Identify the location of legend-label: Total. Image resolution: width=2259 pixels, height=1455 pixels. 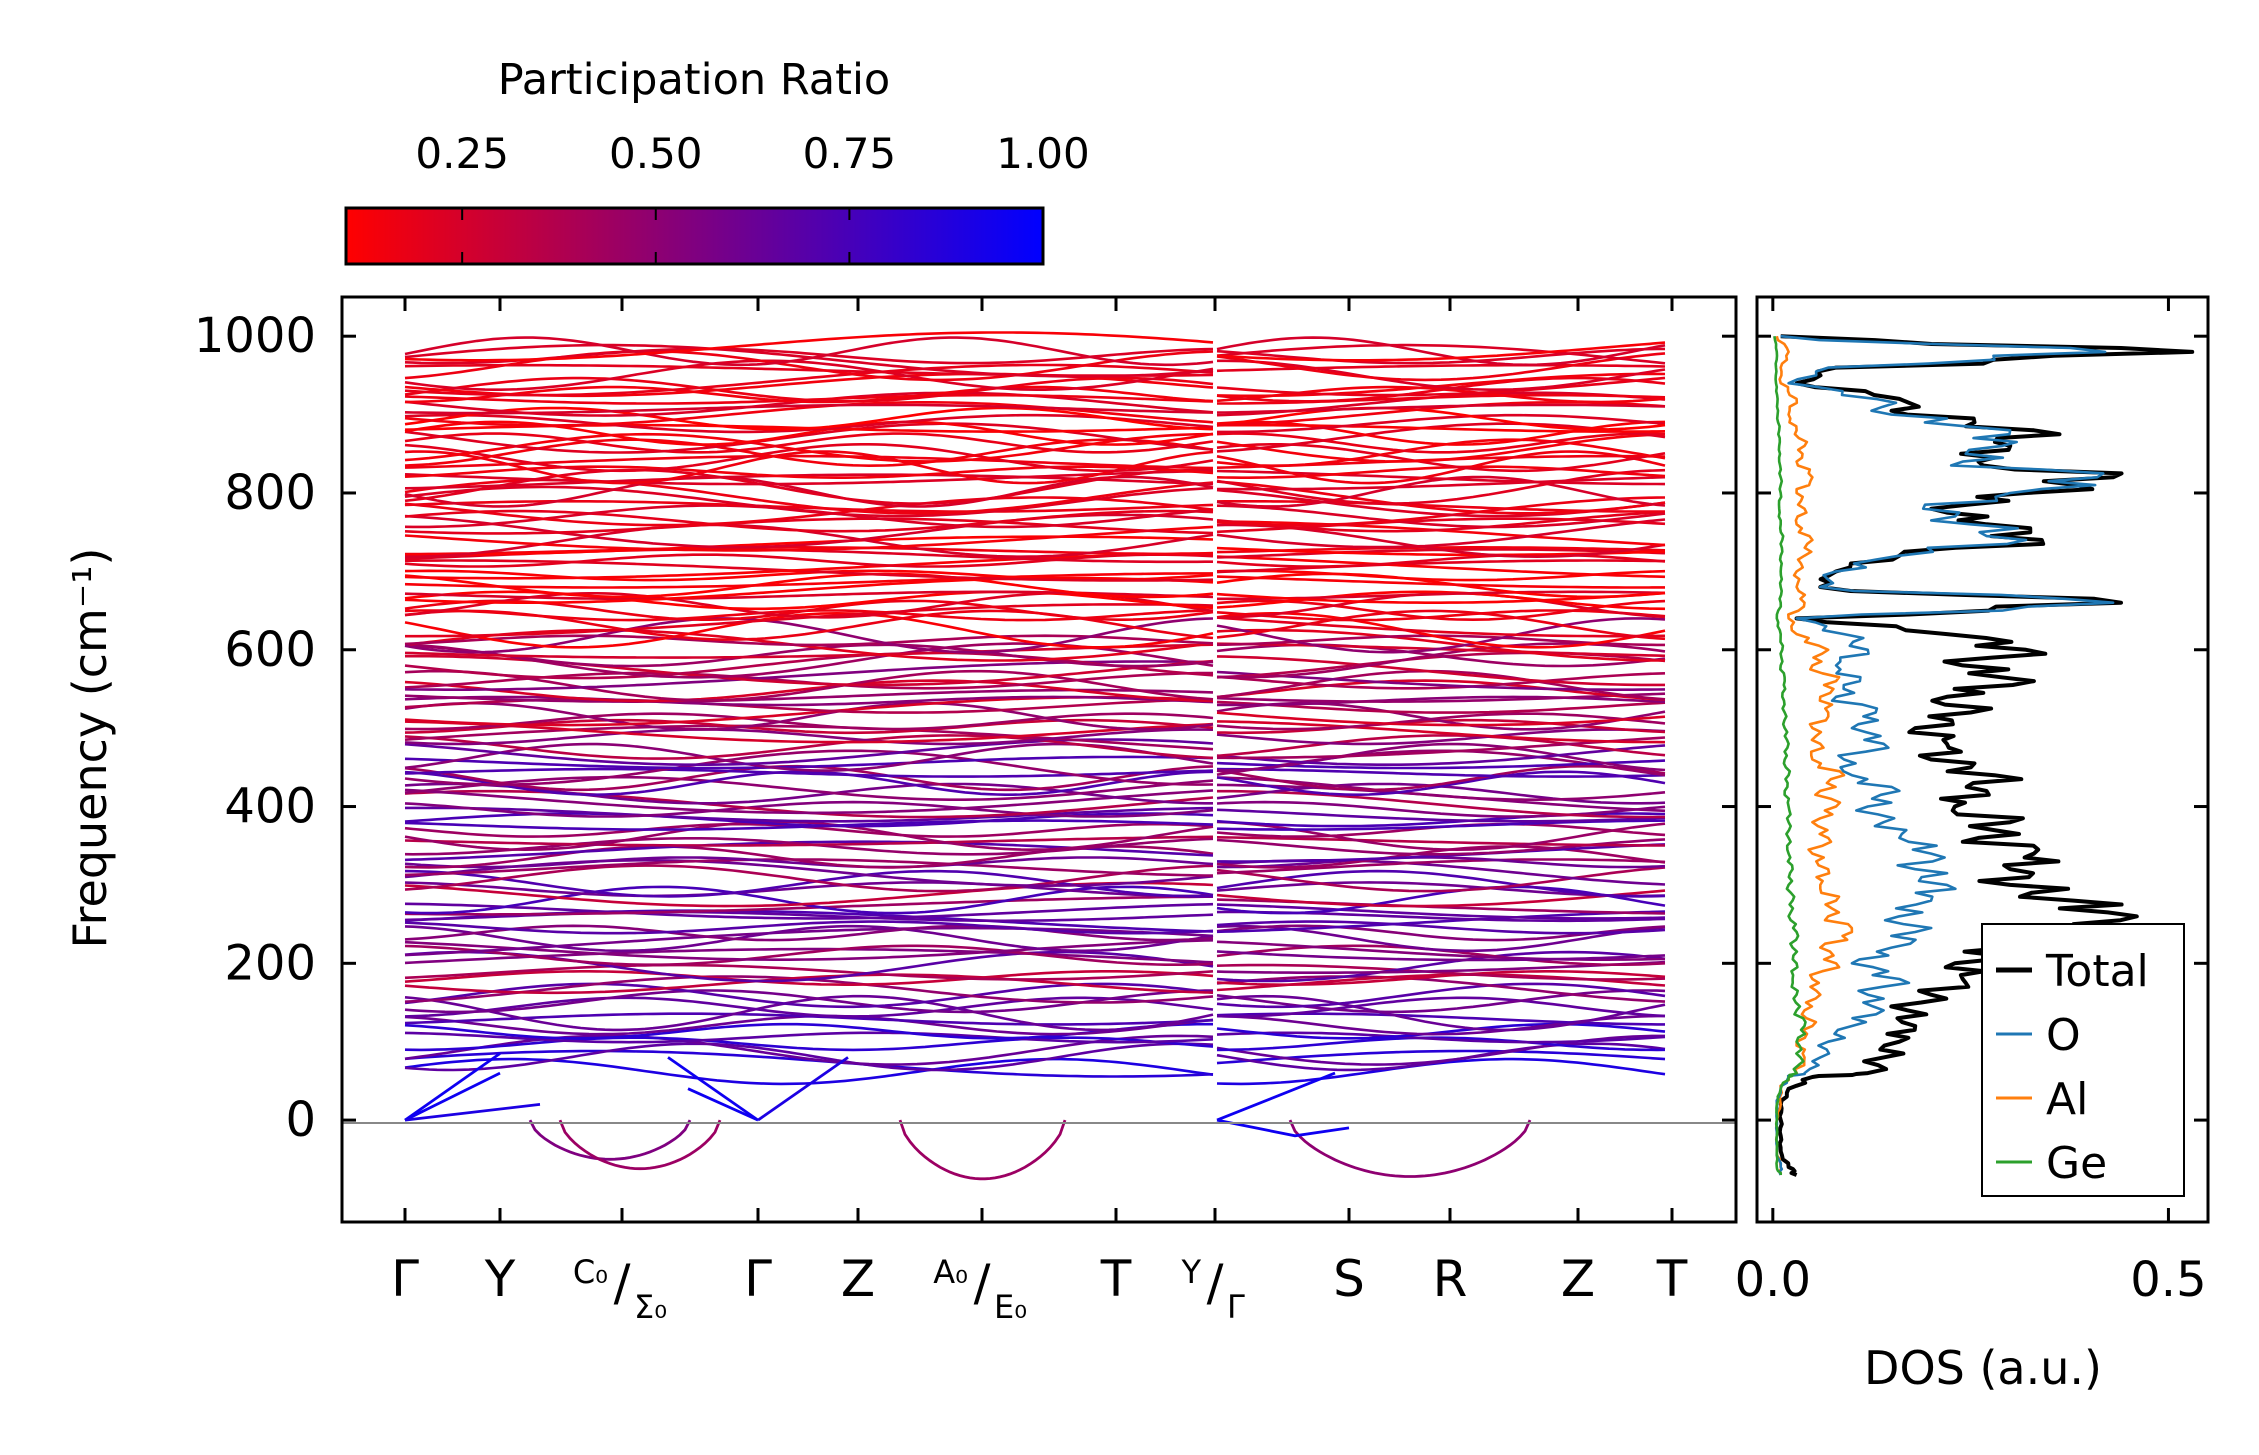
(2097, 971).